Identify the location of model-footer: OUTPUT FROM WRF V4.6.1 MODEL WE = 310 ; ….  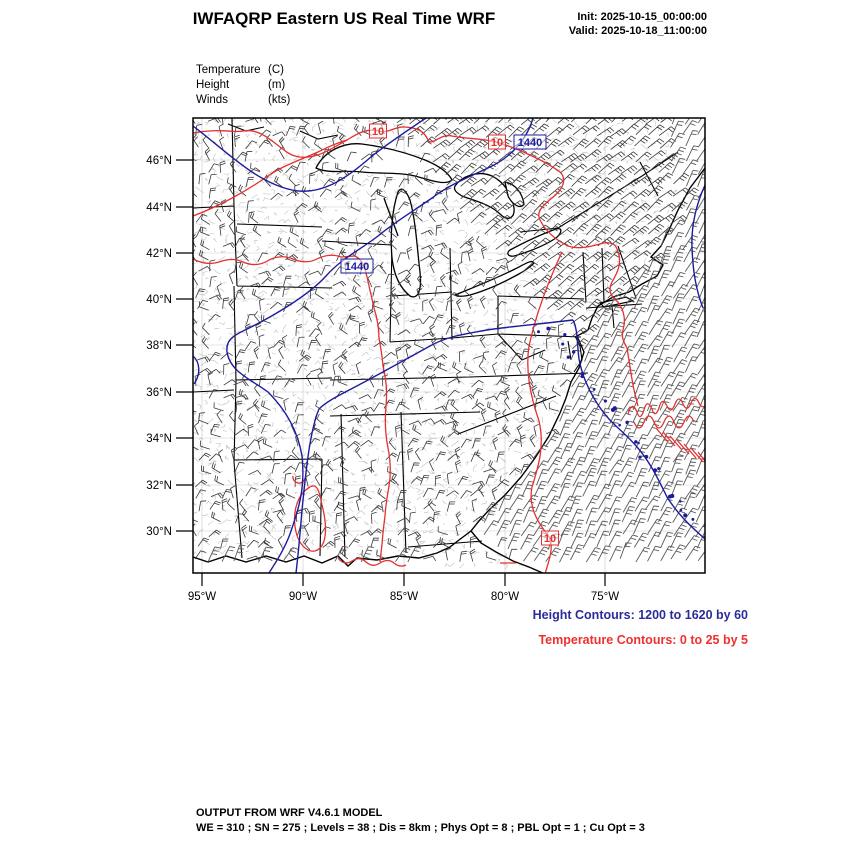
(420, 820).